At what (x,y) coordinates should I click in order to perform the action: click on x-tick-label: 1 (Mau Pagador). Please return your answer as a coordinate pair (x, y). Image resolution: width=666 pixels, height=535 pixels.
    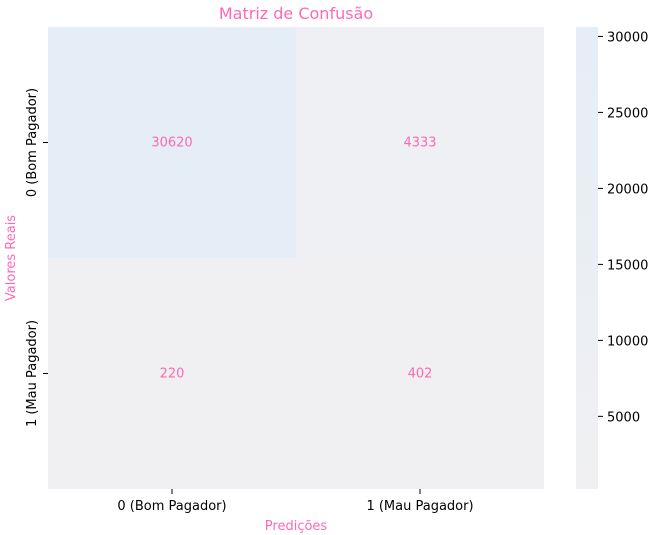
    Looking at the image, I should click on (419, 506).